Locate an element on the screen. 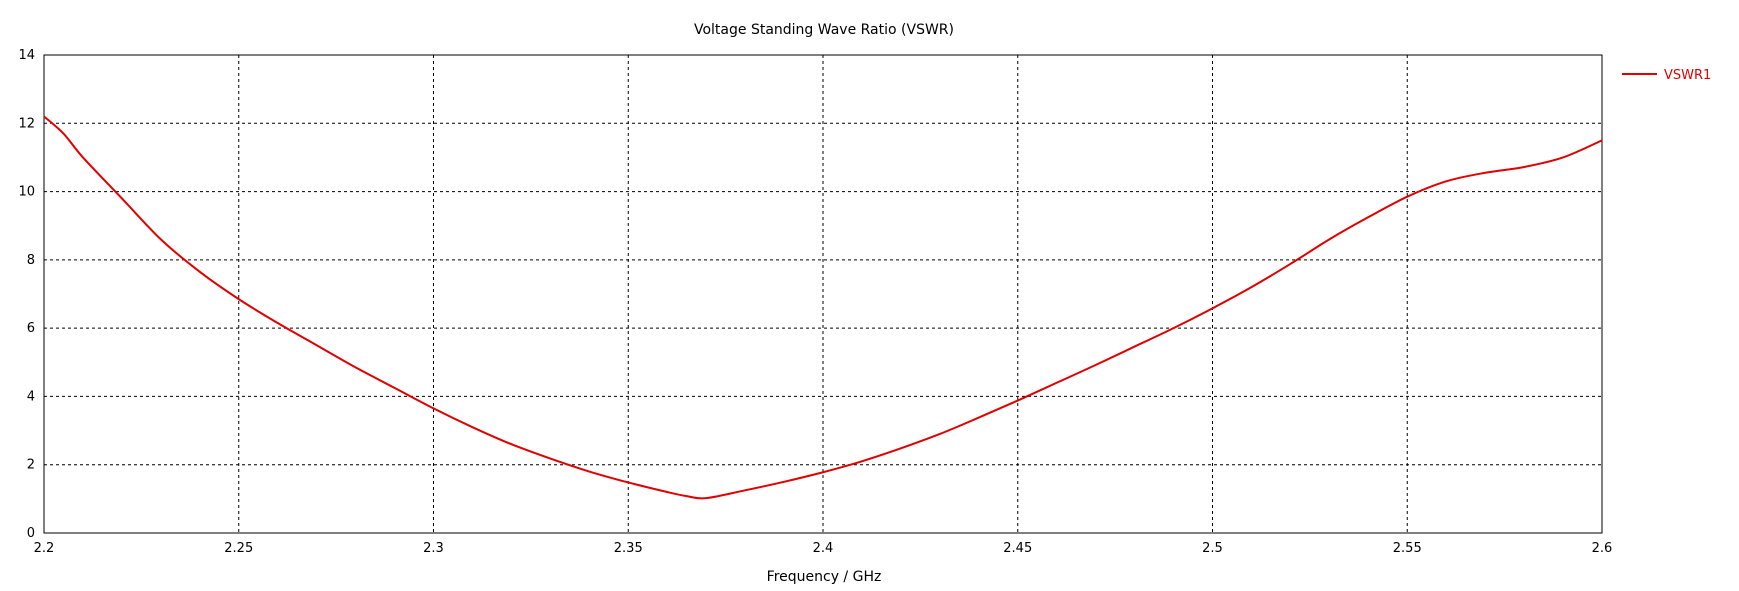  x-tick-label: 2.45 is located at coordinates (1017, 548).